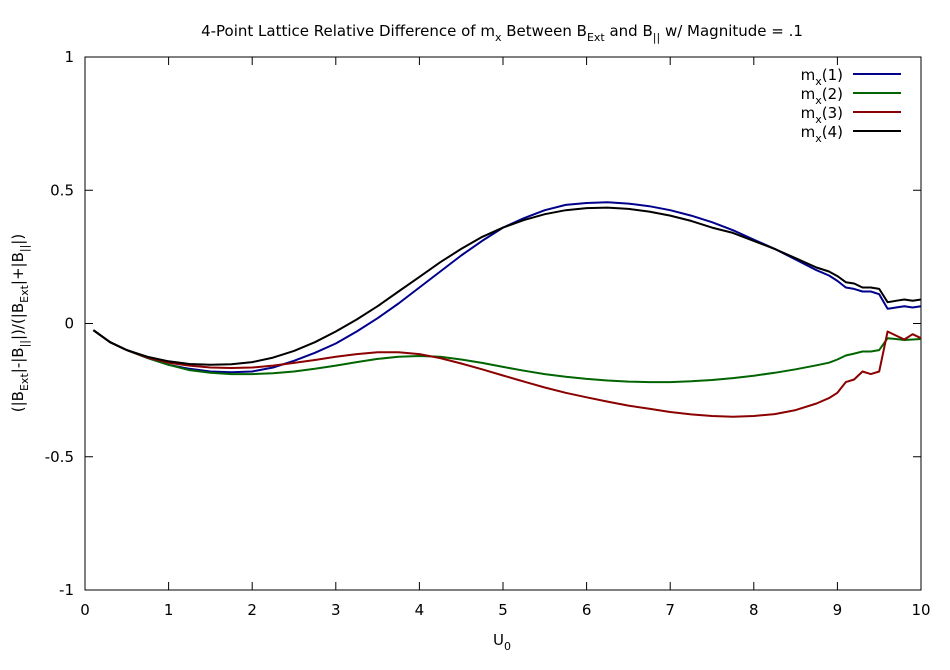 The height and width of the screenshot is (670, 950). What do you see at coordinates (252, 610) in the screenshot?
I see `x-tick-label-2: 2` at bounding box center [252, 610].